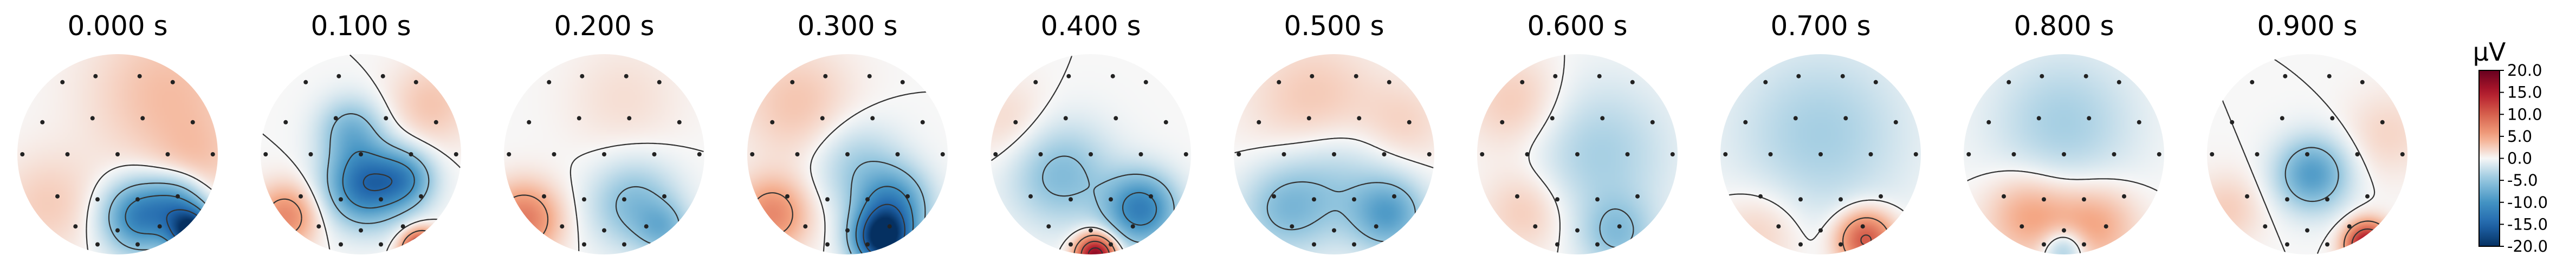  I want to click on panel-title: 0.800 s, so click(2064, 26).